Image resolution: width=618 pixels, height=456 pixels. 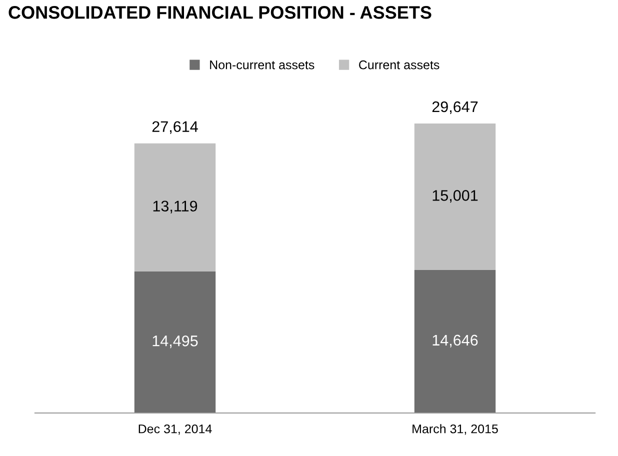 What do you see at coordinates (175, 429) in the screenshot?
I see `x-tick-label: Dec 31, 2014` at bounding box center [175, 429].